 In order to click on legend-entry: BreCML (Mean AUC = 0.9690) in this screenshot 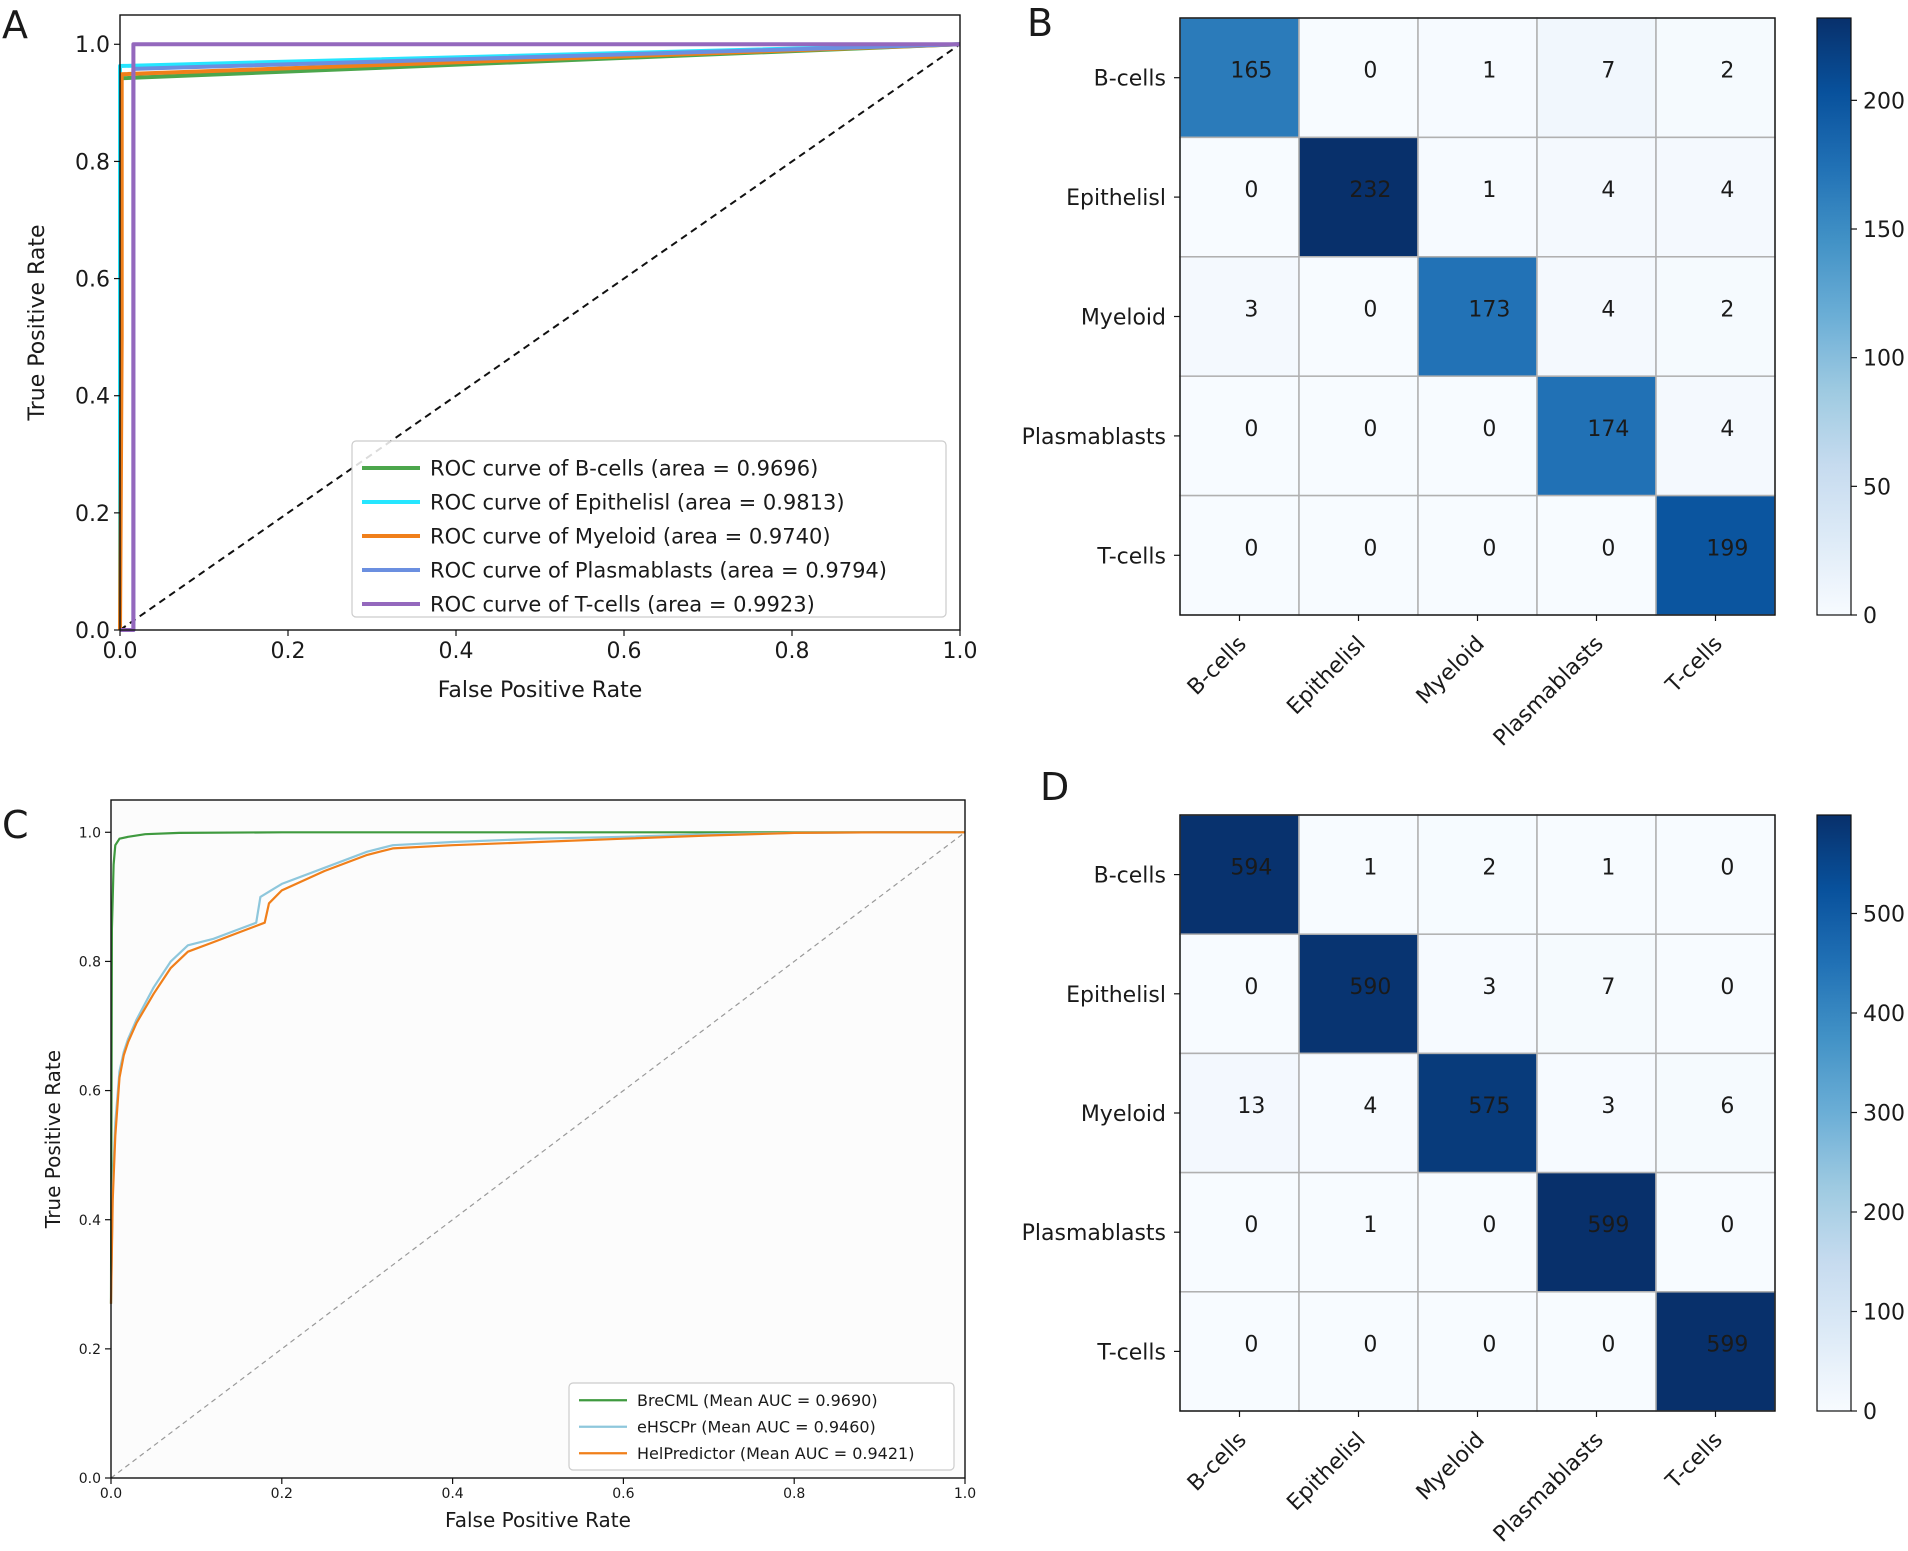, I will do `click(757, 1400)`.